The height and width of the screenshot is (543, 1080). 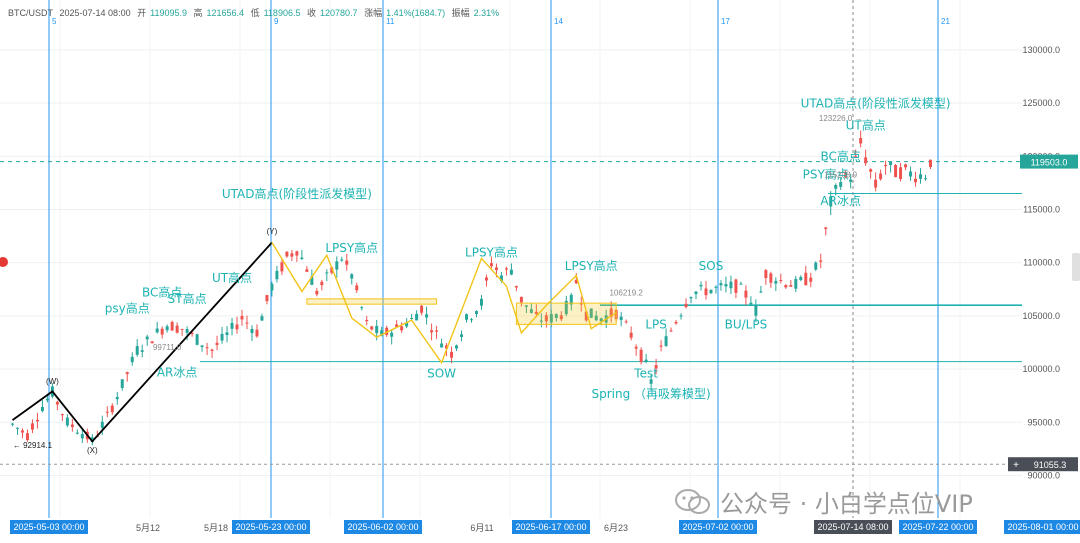 What do you see at coordinates (1041, 263) in the screenshot?
I see `y-tick-label: 110000.0` at bounding box center [1041, 263].